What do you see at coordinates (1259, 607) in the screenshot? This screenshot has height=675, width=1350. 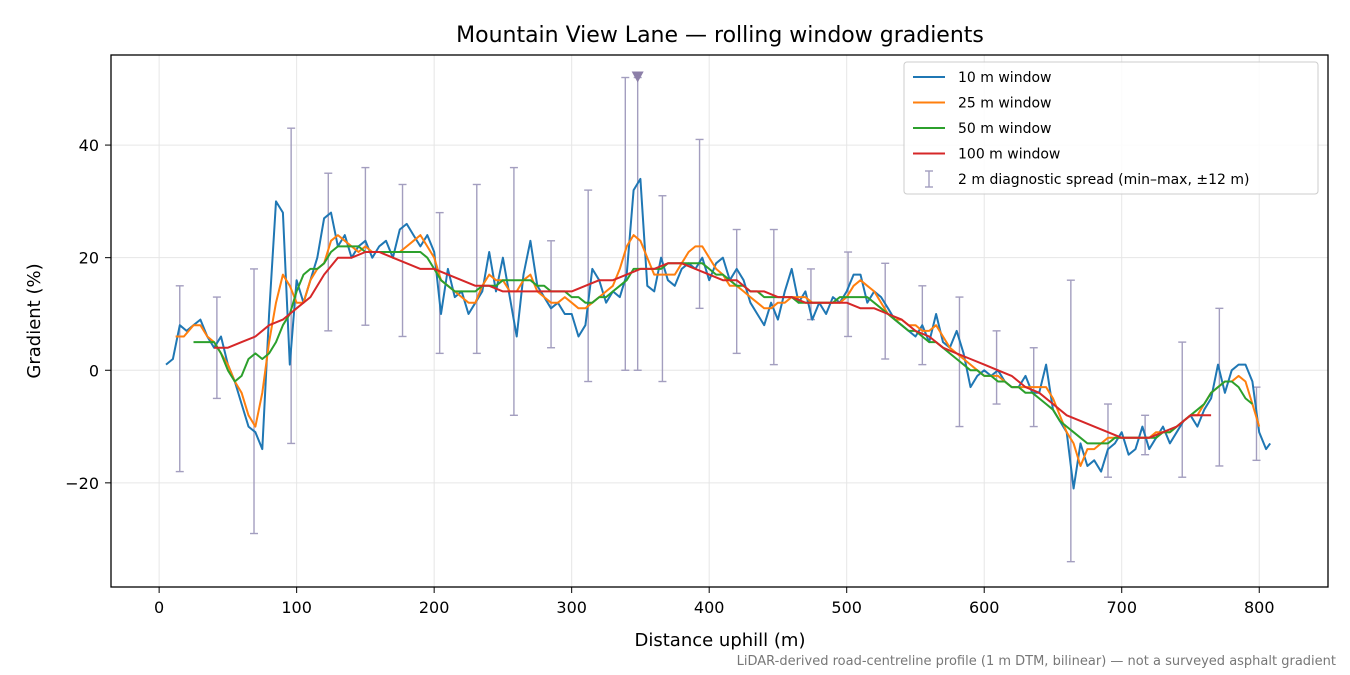 I see `x-tick-label: 800` at bounding box center [1259, 607].